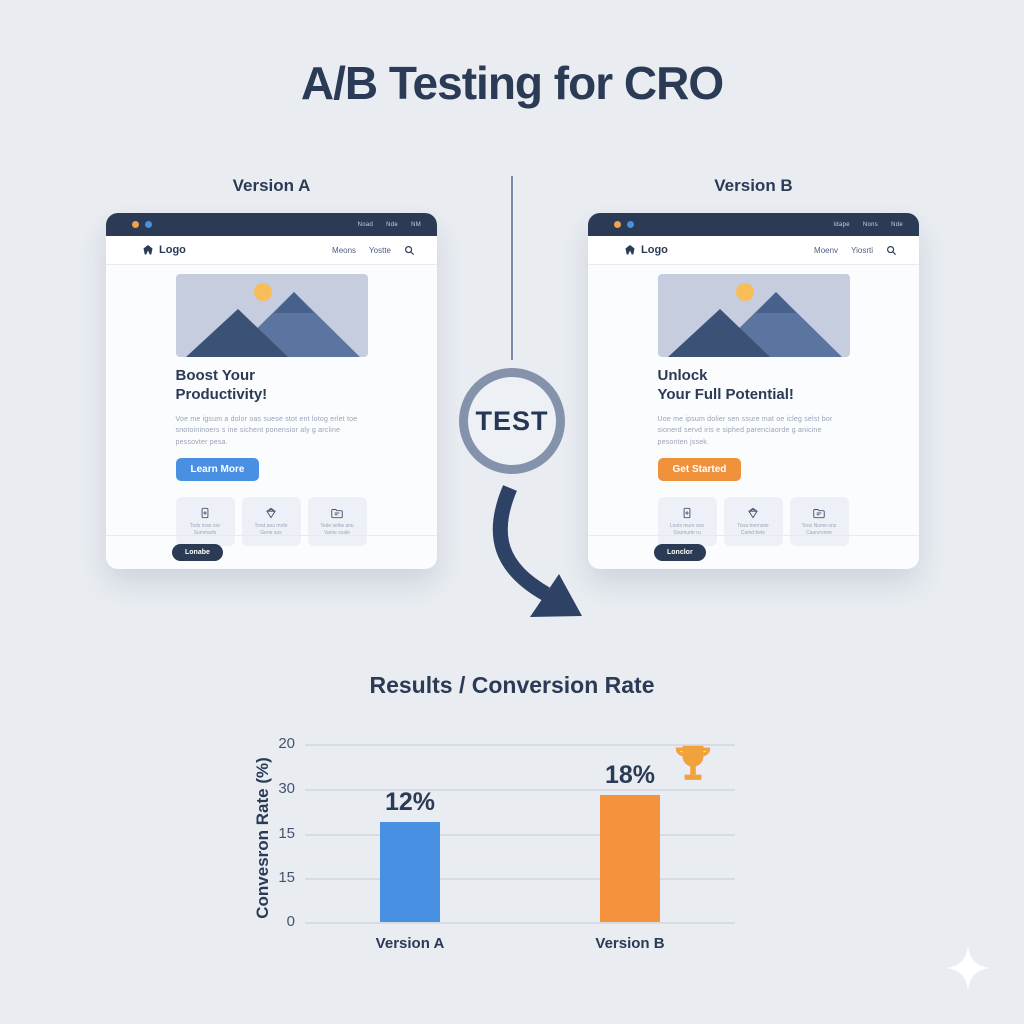 Image resolution: width=1024 pixels, height=1024 pixels. I want to click on x-axis-label-version-a: Version A, so click(410, 943).